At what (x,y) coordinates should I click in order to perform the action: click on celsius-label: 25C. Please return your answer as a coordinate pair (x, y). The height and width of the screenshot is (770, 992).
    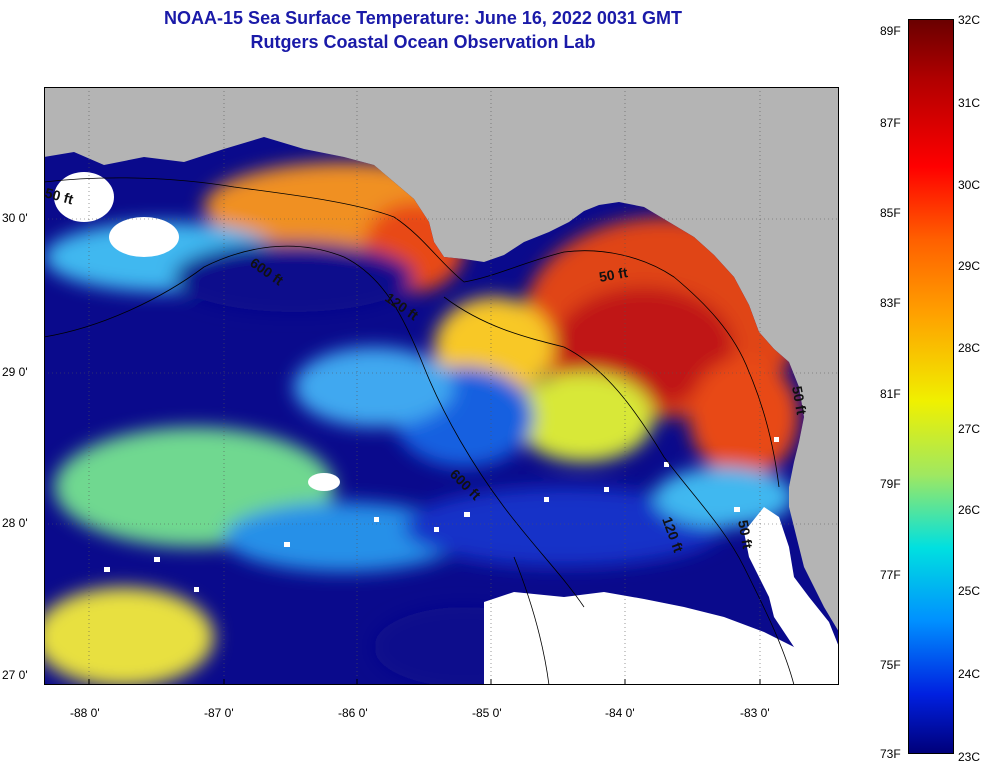
    Looking at the image, I should click on (969, 591).